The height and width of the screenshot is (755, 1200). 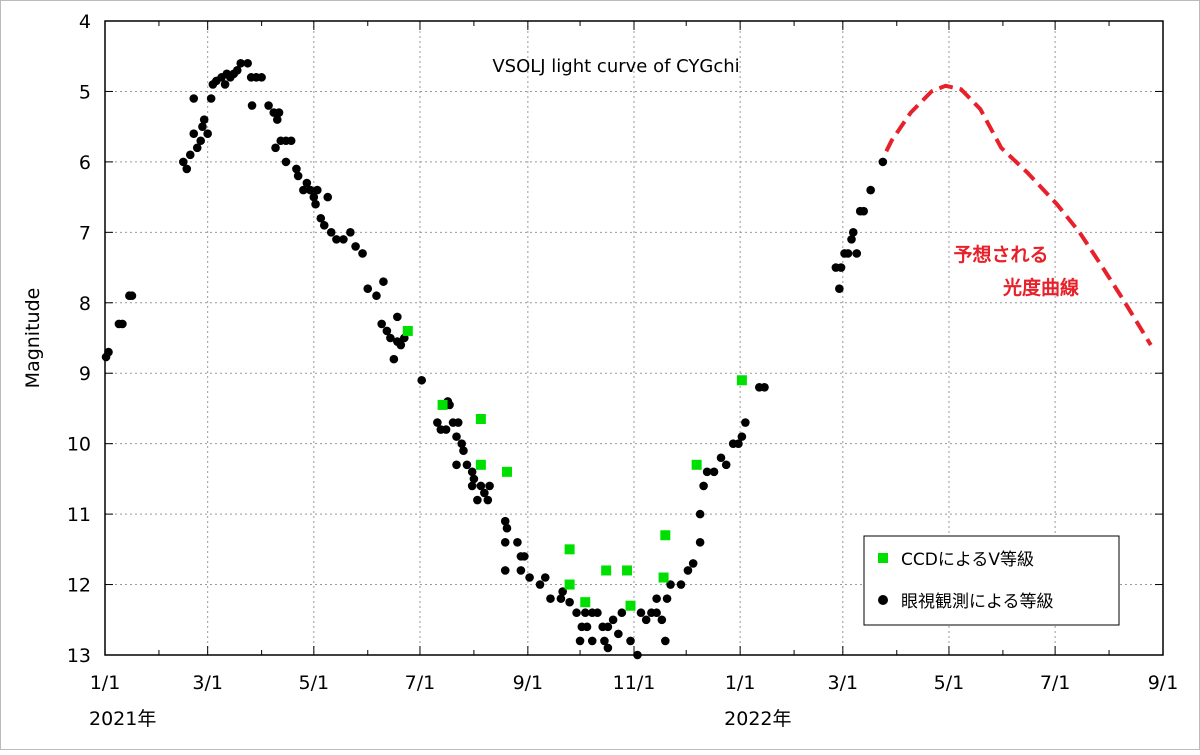 What do you see at coordinates (757, 719) in the screenshot?
I see `year-label: 2022年` at bounding box center [757, 719].